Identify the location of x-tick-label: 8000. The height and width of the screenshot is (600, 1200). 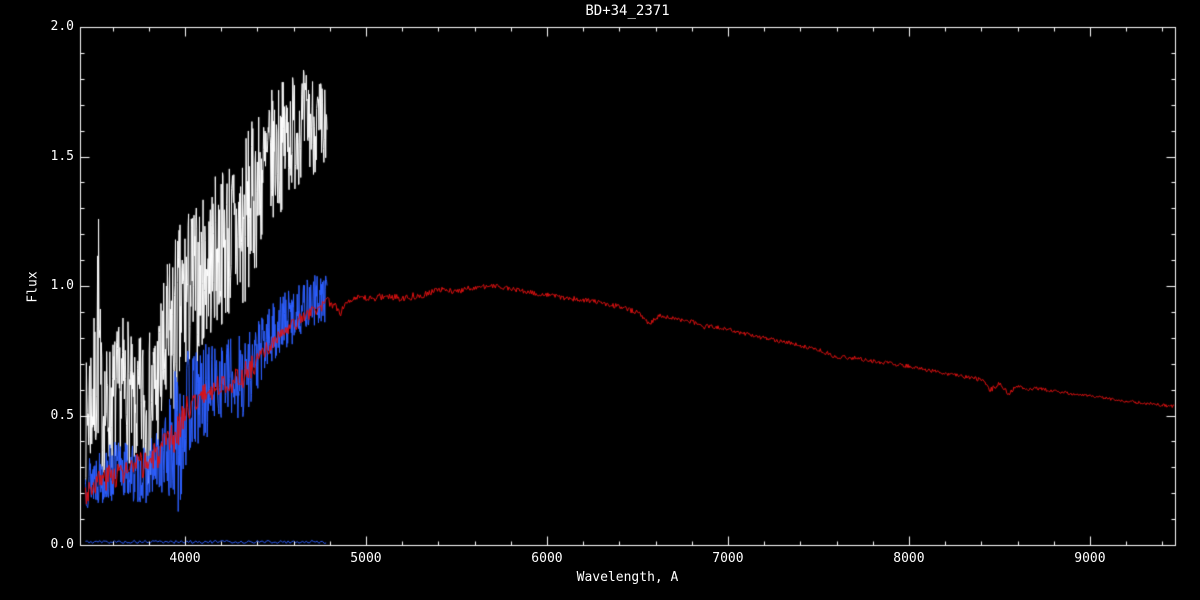
(909, 558).